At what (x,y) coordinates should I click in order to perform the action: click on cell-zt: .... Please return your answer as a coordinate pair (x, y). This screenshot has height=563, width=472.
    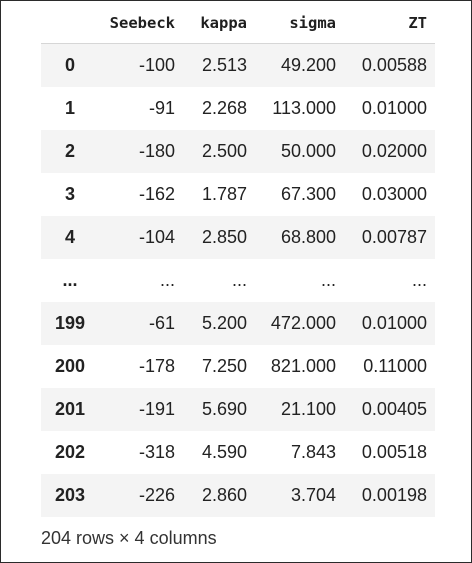
    Looking at the image, I should click on (419, 280).